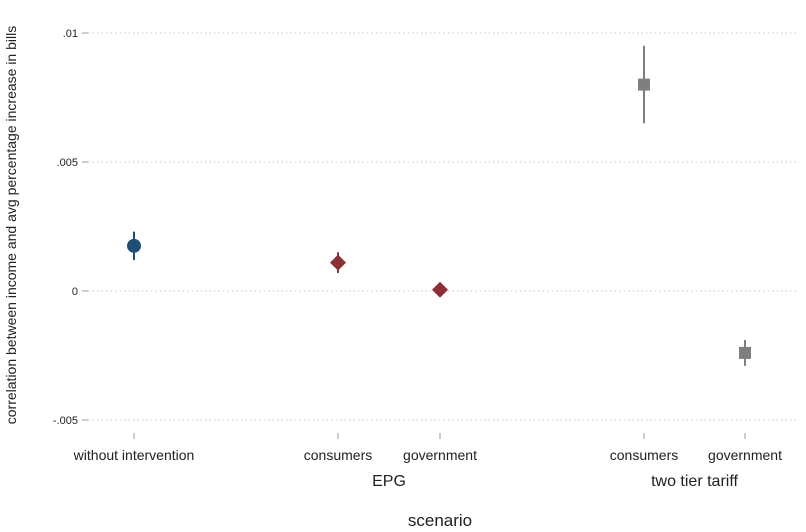 This screenshot has height=532, width=806. What do you see at coordinates (70, 34) in the screenshot?
I see `y-tick-label: .01` at bounding box center [70, 34].